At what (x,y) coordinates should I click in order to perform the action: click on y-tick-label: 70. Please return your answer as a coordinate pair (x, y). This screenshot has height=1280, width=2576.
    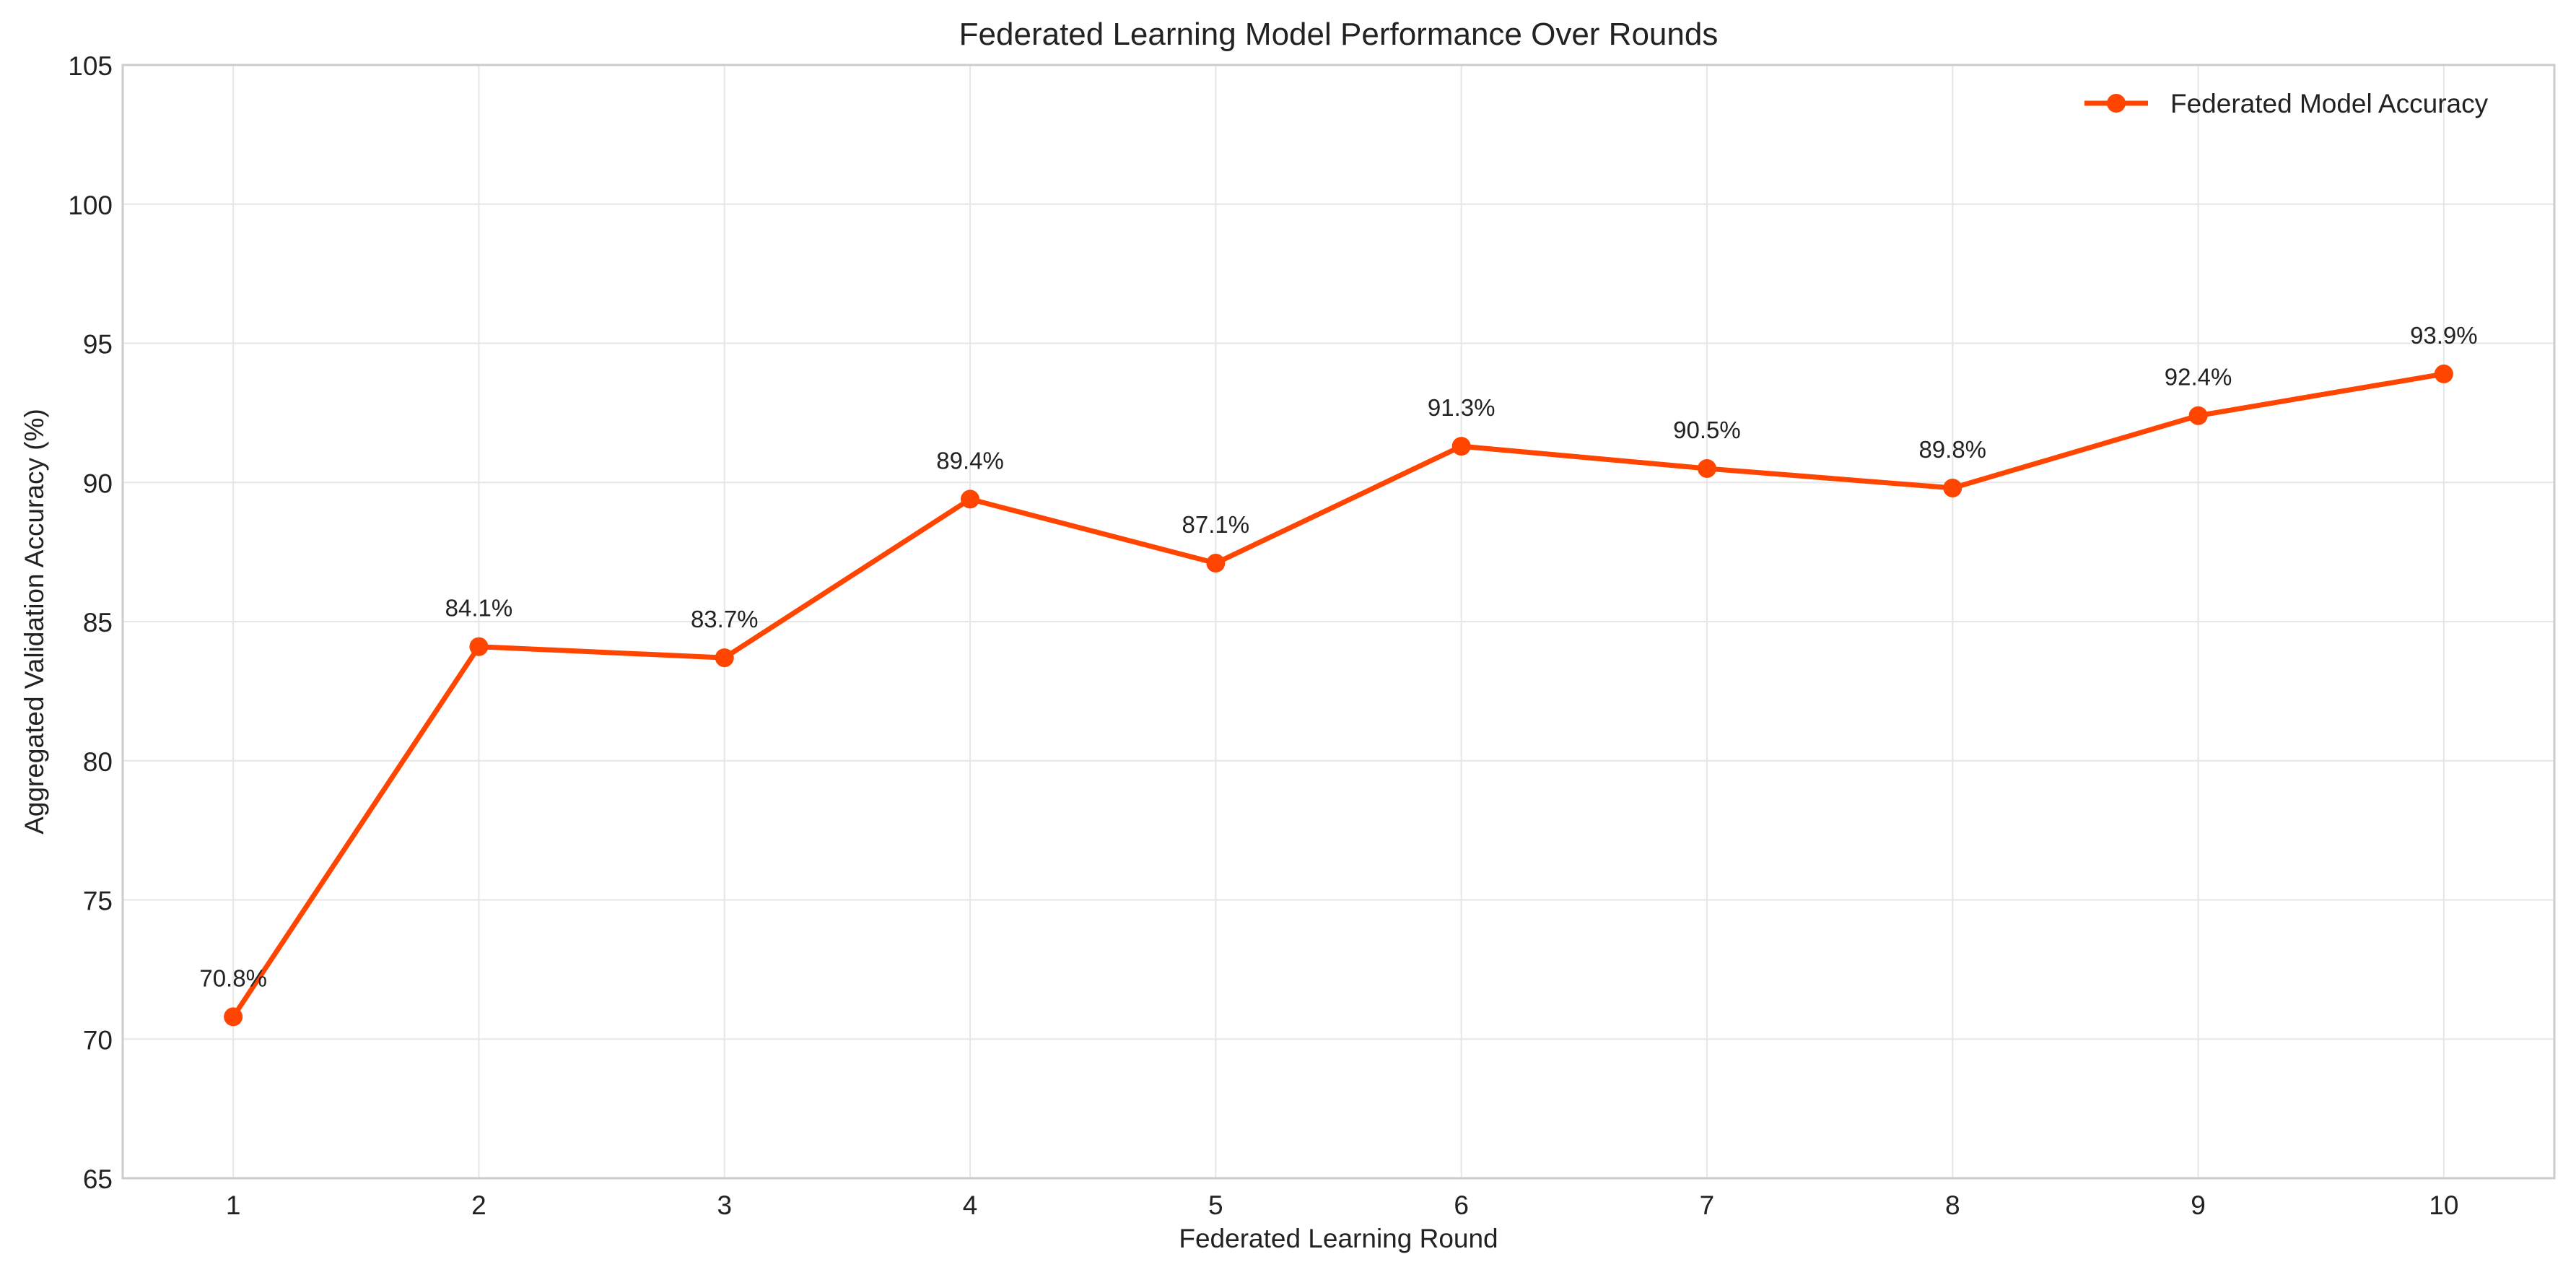
    Looking at the image, I should click on (98, 1040).